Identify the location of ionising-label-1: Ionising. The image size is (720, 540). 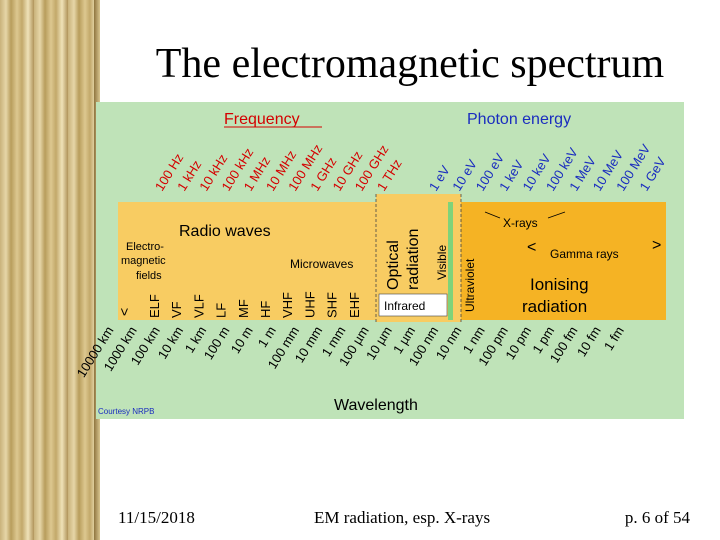
(559, 284).